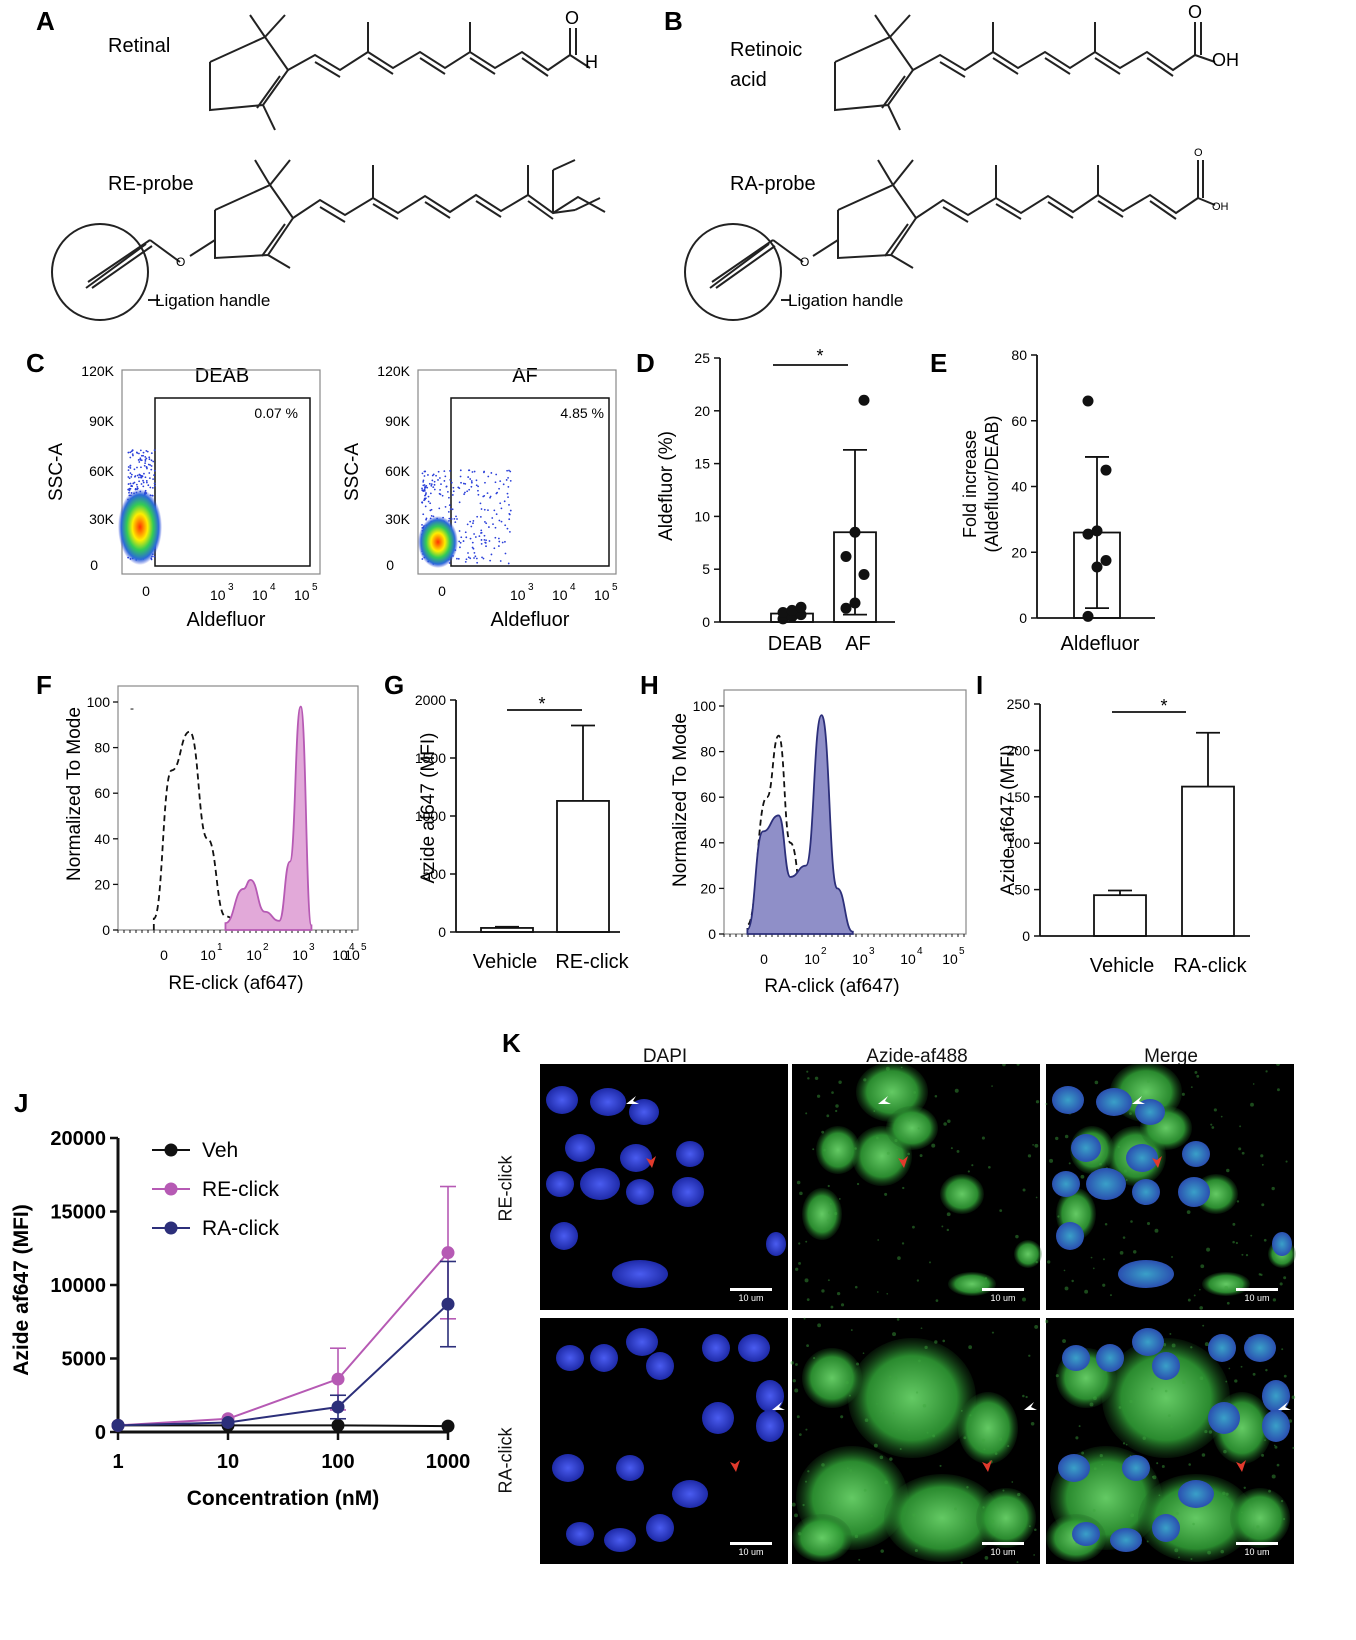 This screenshot has height=1640, width=1356. I want to click on x-tick-label: 1, so click(117, 1462).